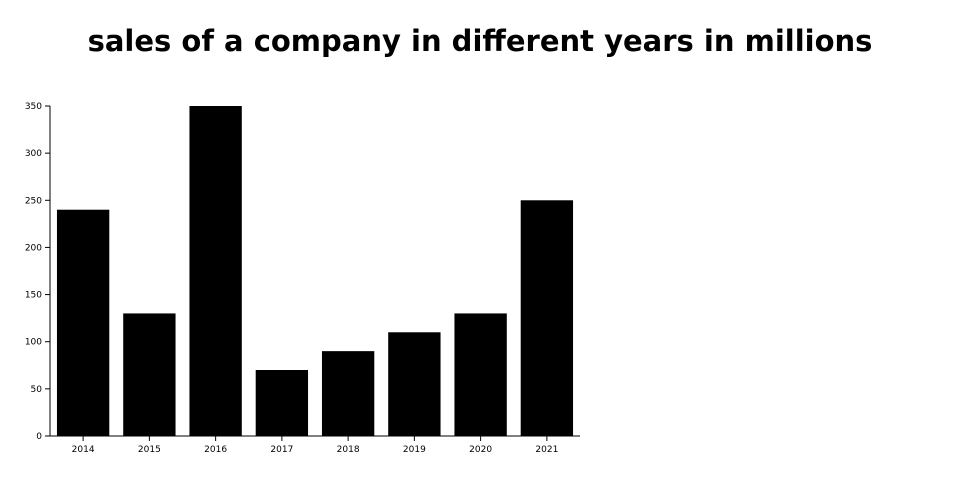  What do you see at coordinates (480, 374) in the screenshot?
I see `bar-2020` at bounding box center [480, 374].